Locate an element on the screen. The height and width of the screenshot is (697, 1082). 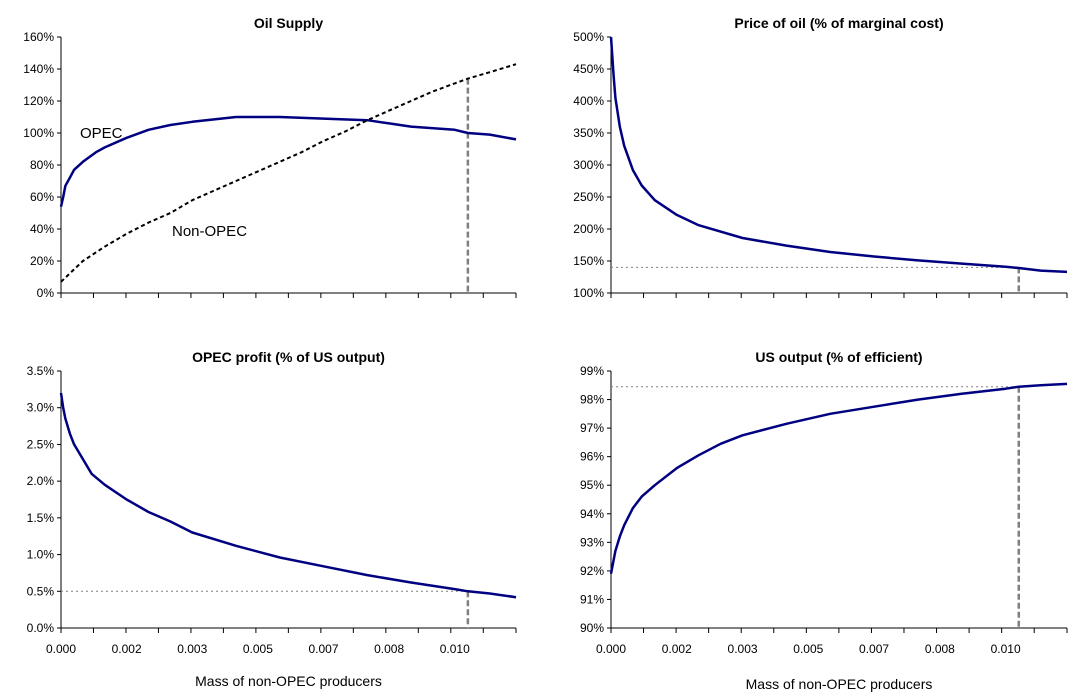
y-tick-label: 0% is located at coordinates (46, 293).